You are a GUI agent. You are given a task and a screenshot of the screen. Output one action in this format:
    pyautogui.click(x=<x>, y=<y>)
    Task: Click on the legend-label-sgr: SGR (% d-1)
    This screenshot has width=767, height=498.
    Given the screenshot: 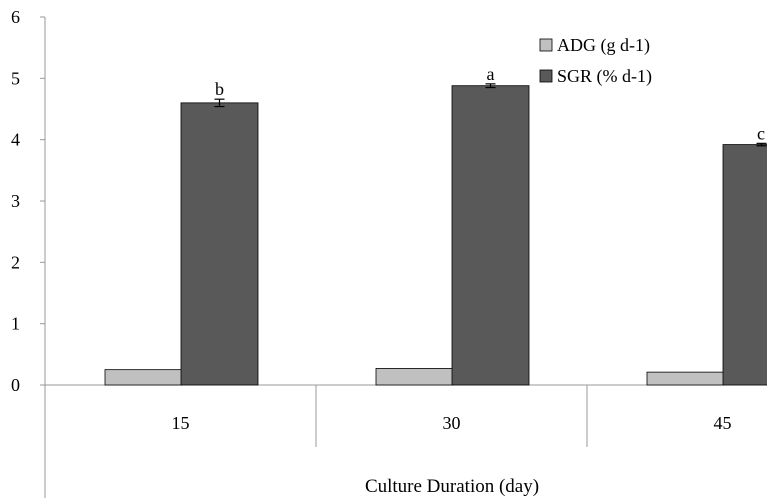 What is the action you would take?
    pyautogui.click(x=604, y=76)
    